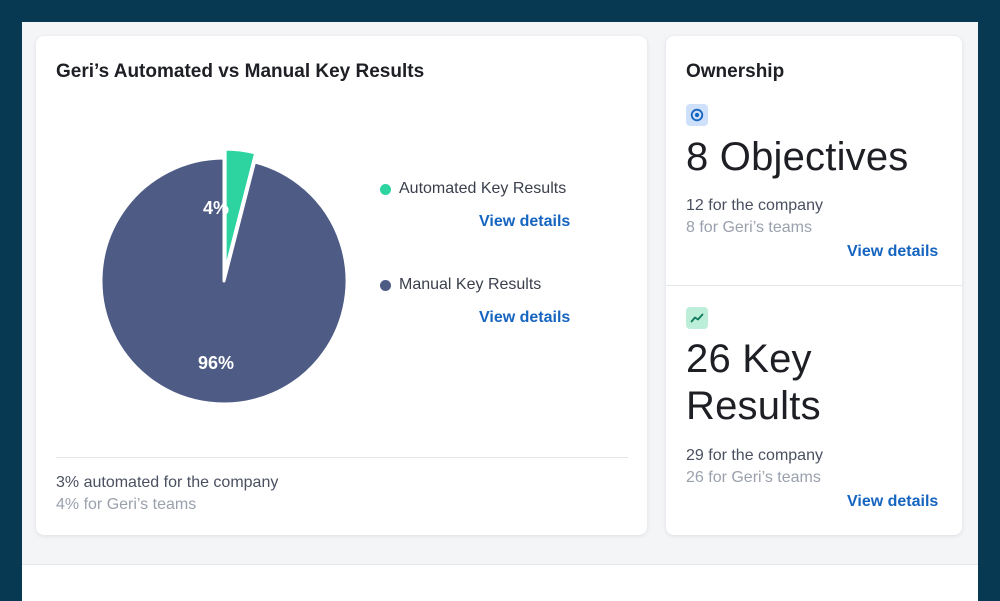 The height and width of the screenshot is (601, 1000). I want to click on company-automation-stat: 3% automated for the company, so click(167, 482).